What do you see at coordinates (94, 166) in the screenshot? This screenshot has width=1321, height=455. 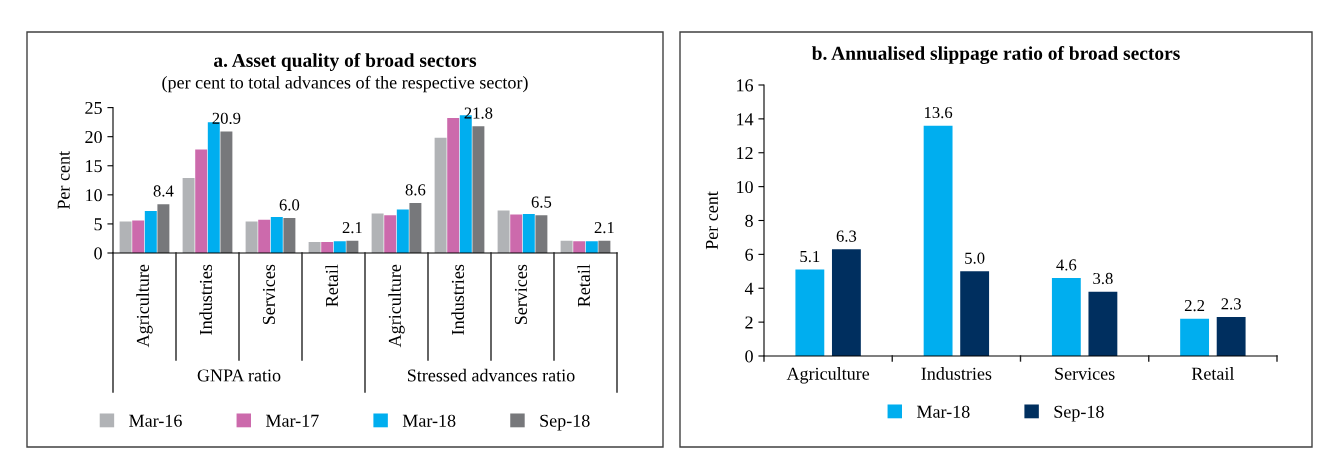 I see `y-tick-label: 15` at bounding box center [94, 166].